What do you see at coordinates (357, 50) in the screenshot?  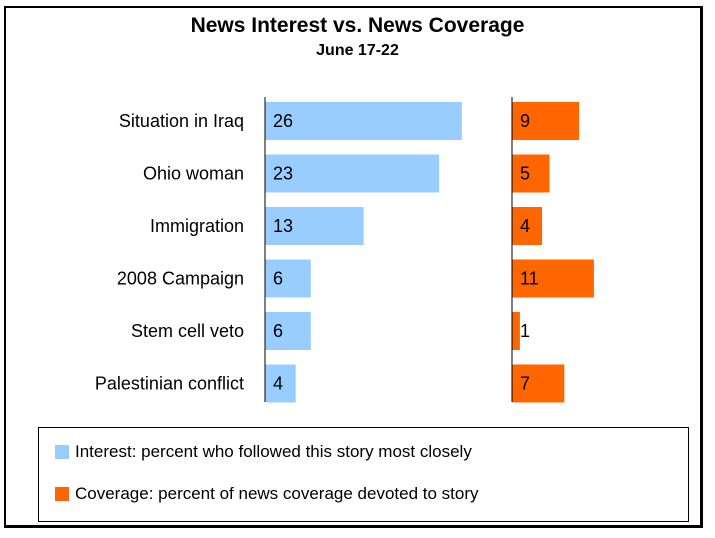 I see `chart-subtitle: June 17-22` at bounding box center [357, 50].